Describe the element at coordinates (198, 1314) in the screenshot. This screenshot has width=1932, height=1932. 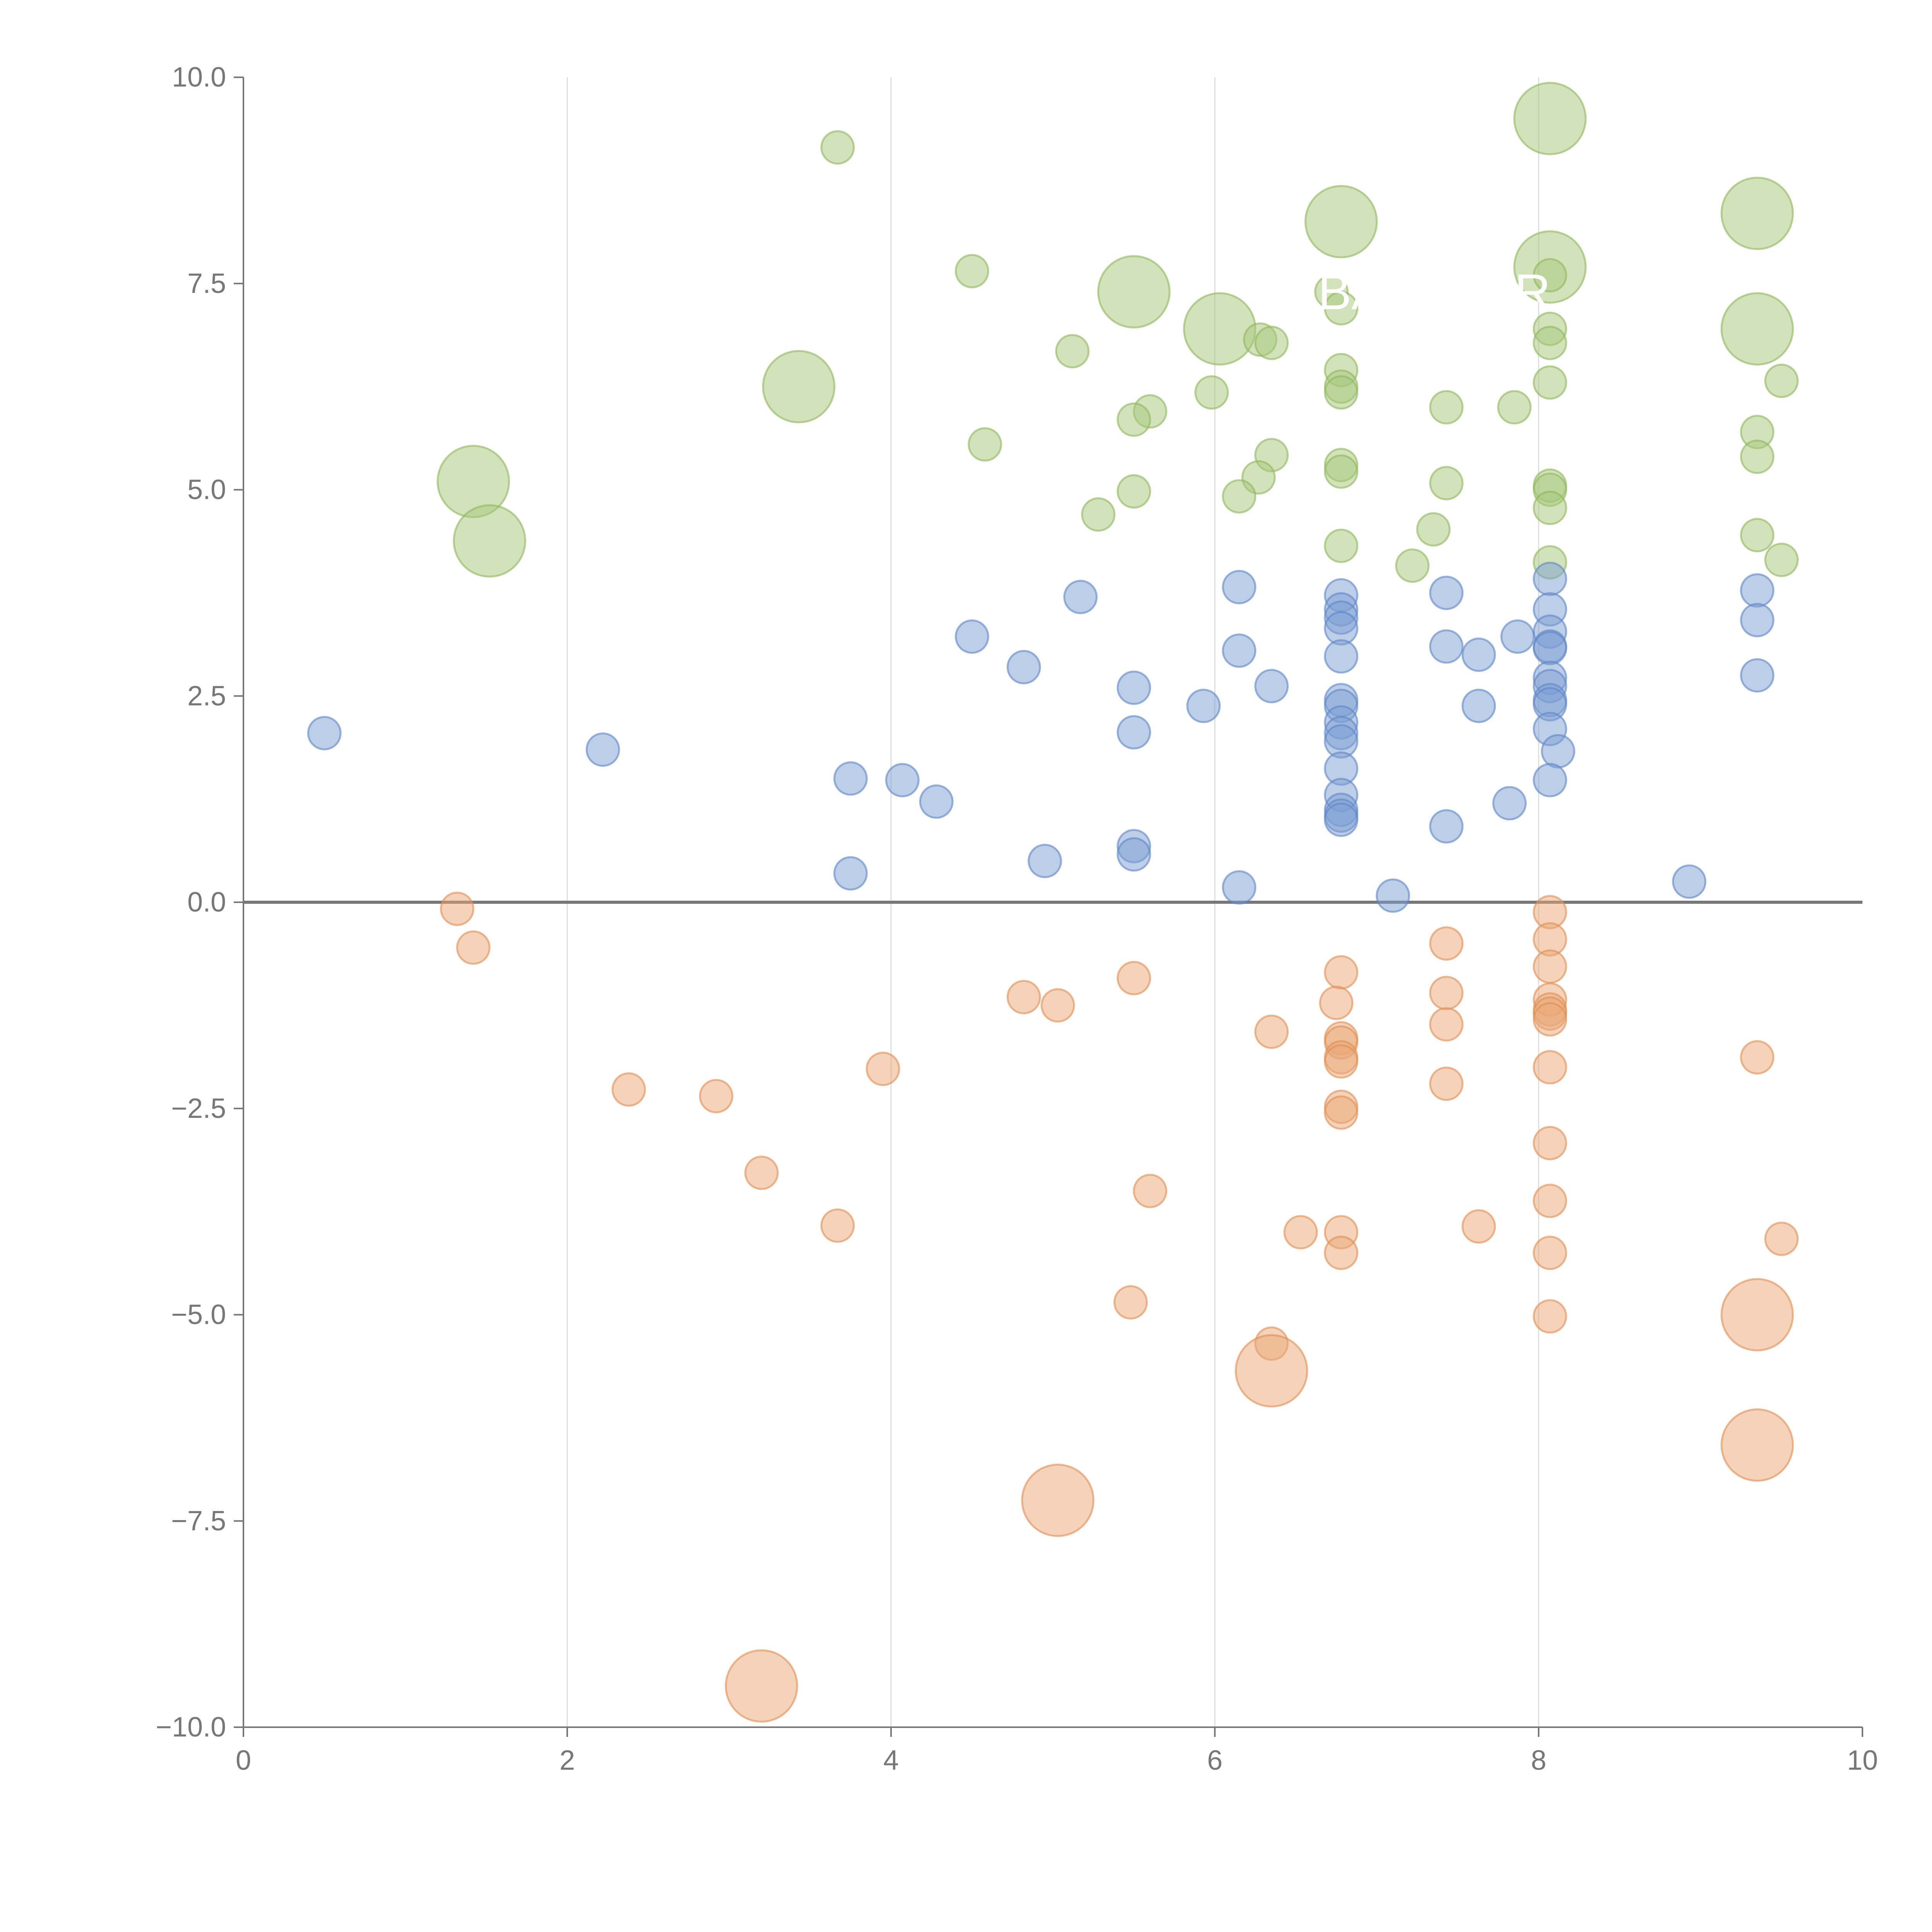
I see `y-tick-label: −5.0` at that location.